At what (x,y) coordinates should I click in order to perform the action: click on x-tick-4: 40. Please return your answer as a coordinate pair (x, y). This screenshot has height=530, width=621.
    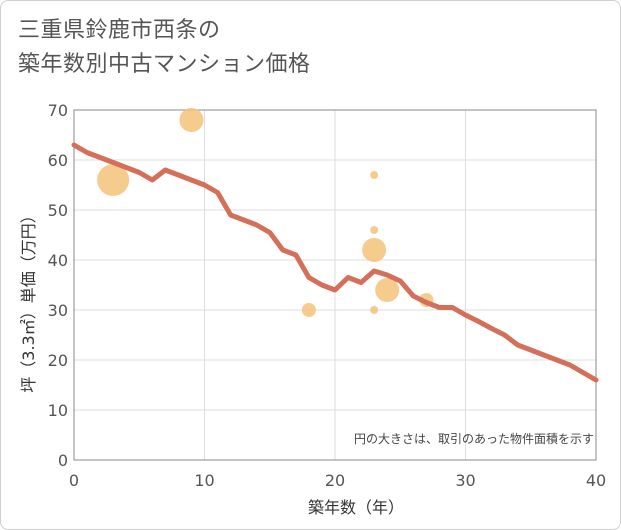
    Looking at the image, I should click on (596, 480).